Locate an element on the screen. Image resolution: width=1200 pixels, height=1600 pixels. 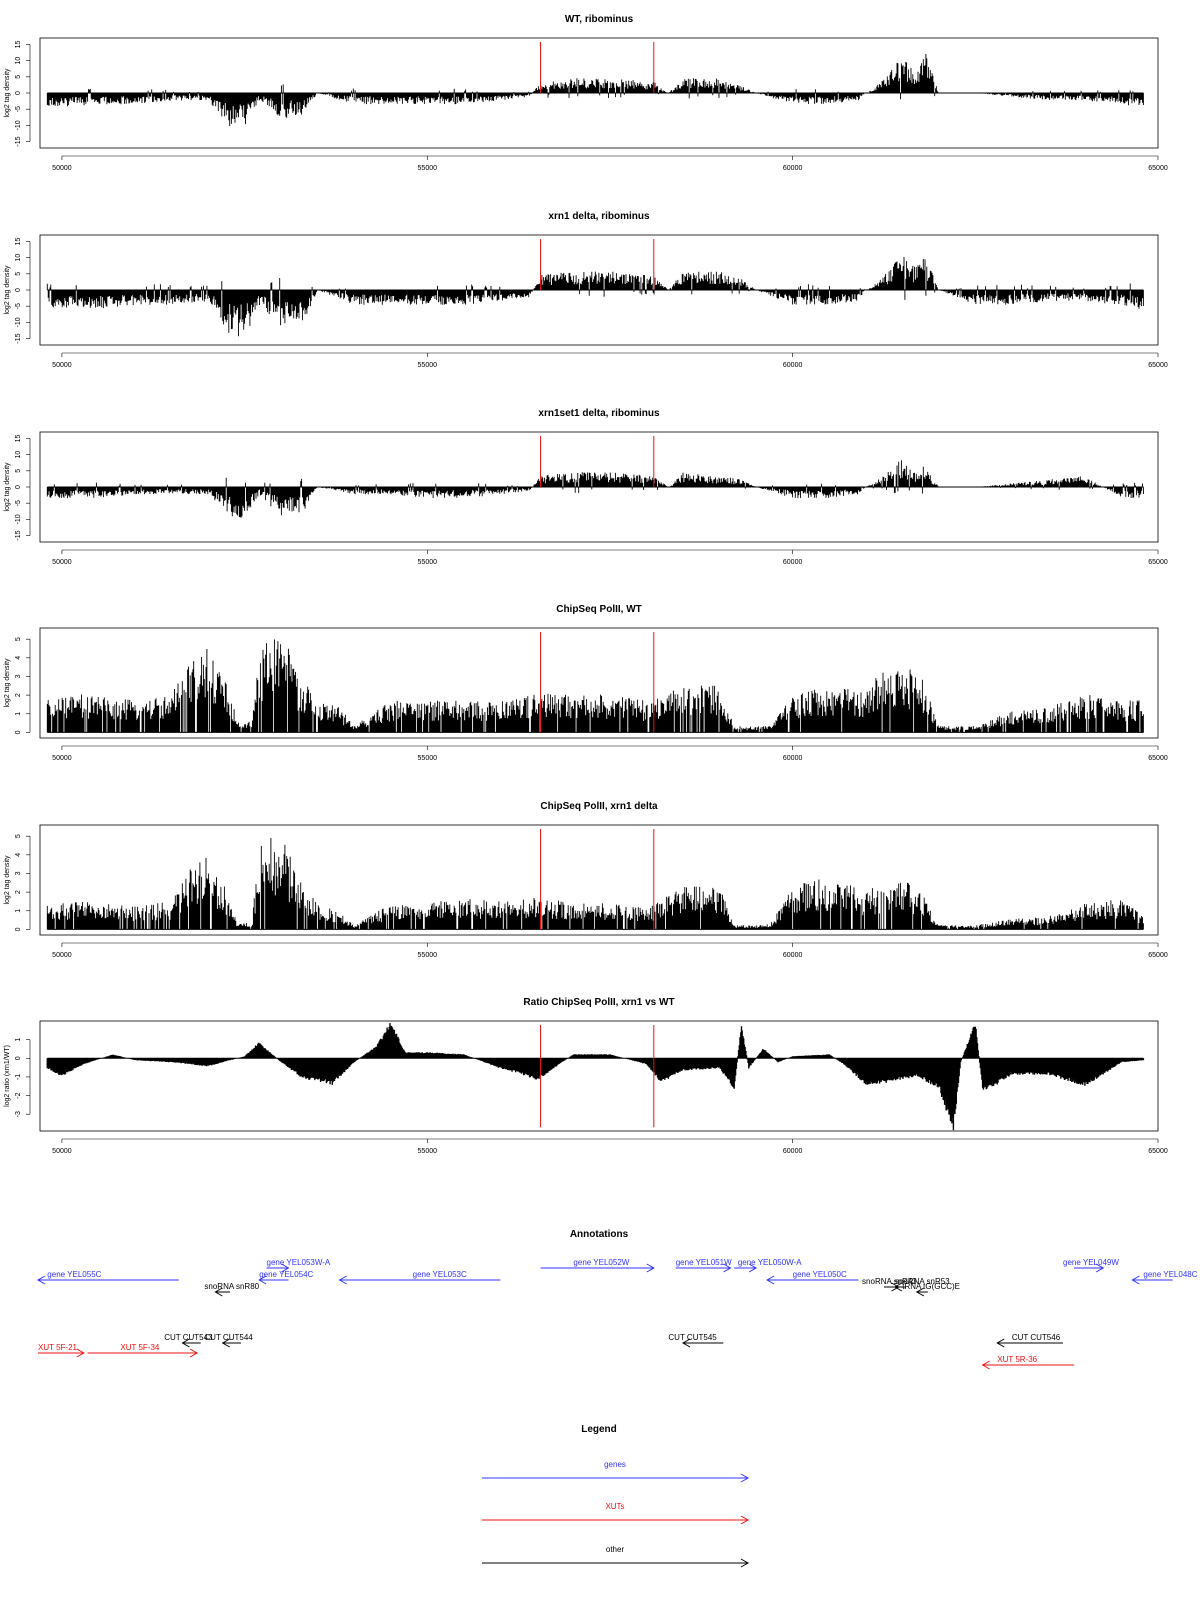
chart-title: WT, ribominus is located at coordinates (599, 19).